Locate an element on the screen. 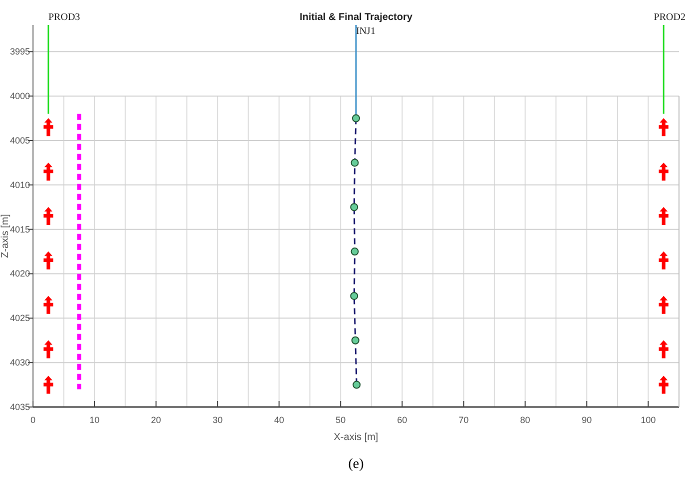  y-tick-label: 4030 is located at coordinates (20, 363).